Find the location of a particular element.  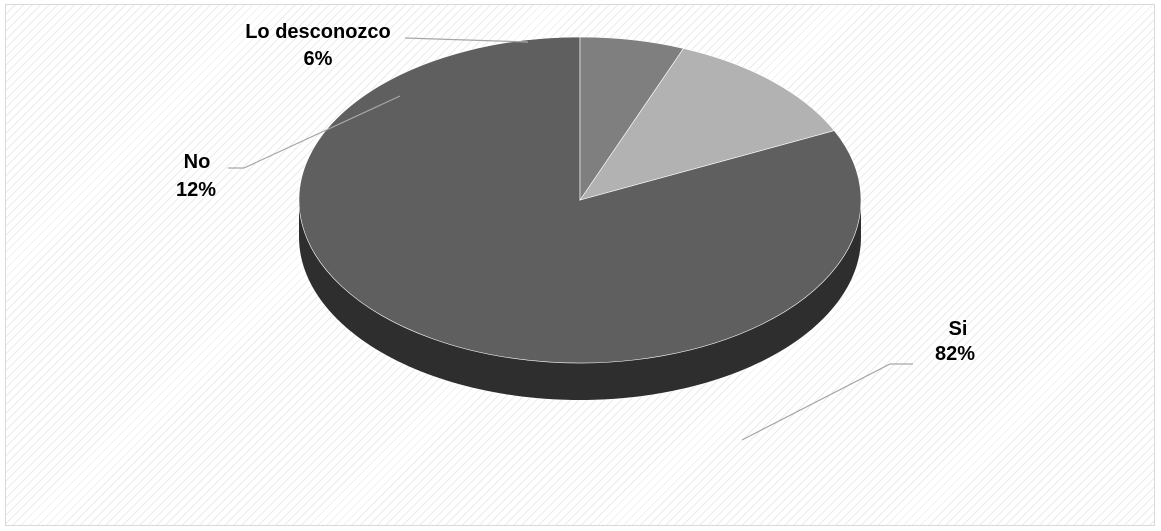

pie-slice-lo-desconozco is located at coordinates (631, 118).